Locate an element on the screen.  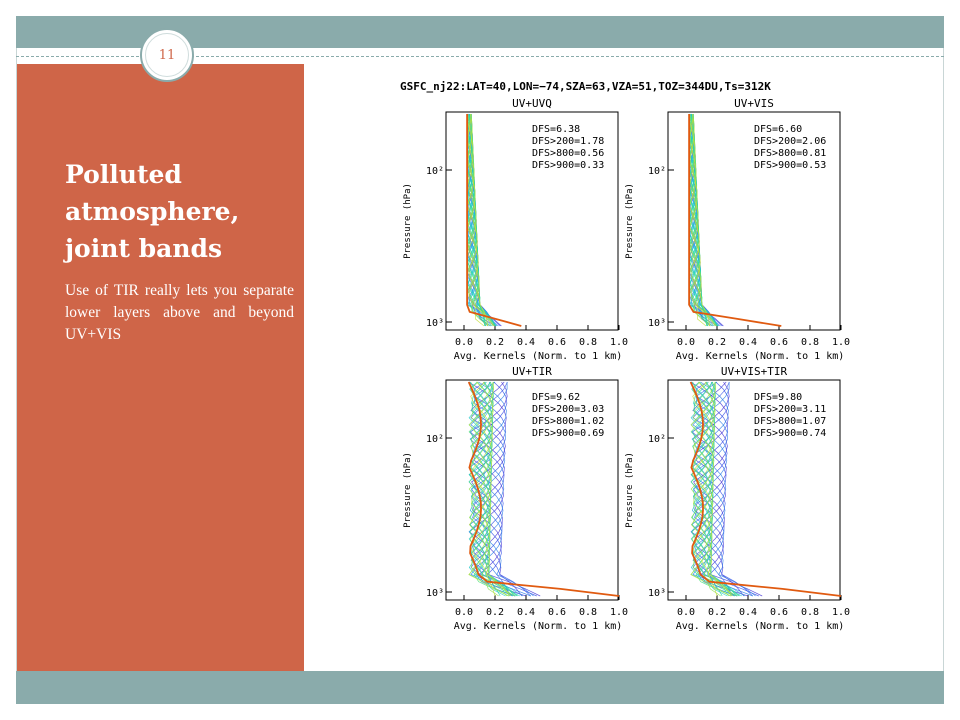
dfs-label: DFS>900=0.69 is located at coordinates (568, 433).